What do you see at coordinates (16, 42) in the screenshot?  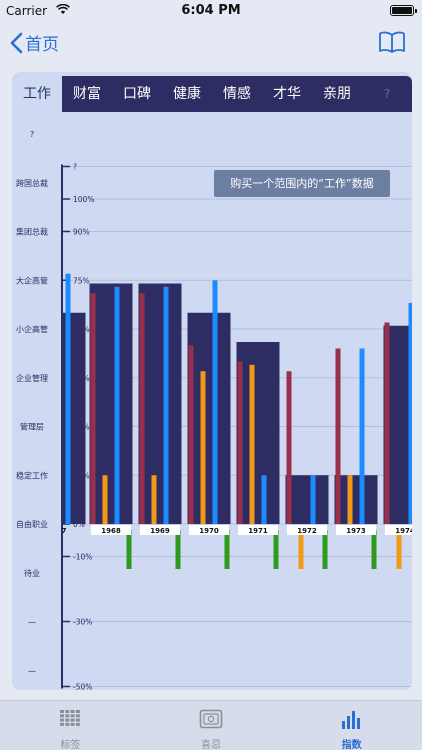 I see `chevron-left-icon` at bounding box center [16, 42].